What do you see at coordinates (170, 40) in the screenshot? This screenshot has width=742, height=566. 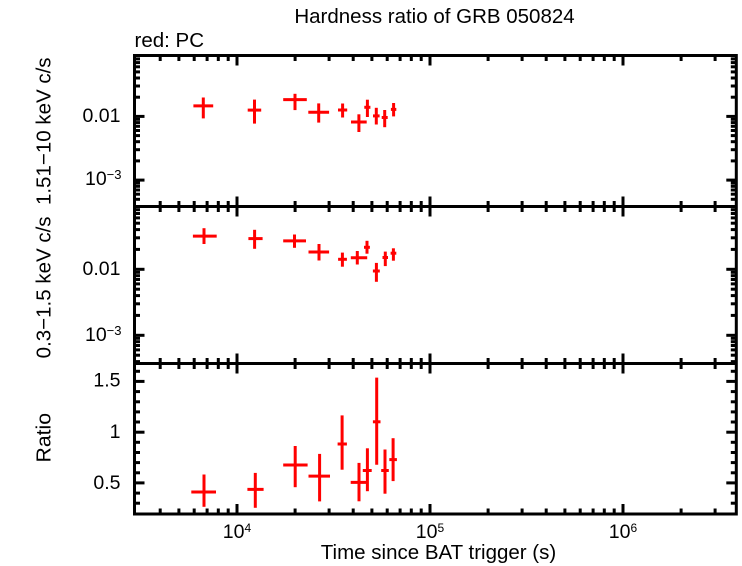 I see `svg-text: red: PC` at bounding box center [170, 40].